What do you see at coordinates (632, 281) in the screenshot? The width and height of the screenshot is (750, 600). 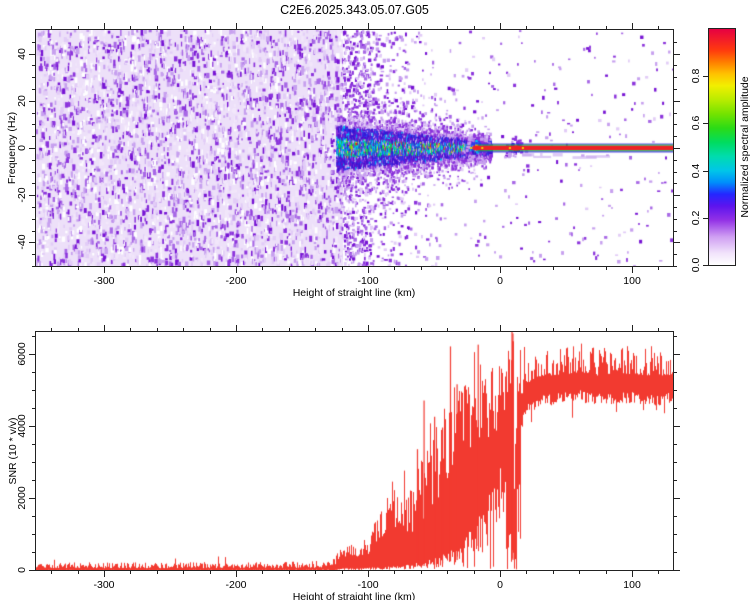 I see `tick-label: 100` at bounding box center [632, 281].